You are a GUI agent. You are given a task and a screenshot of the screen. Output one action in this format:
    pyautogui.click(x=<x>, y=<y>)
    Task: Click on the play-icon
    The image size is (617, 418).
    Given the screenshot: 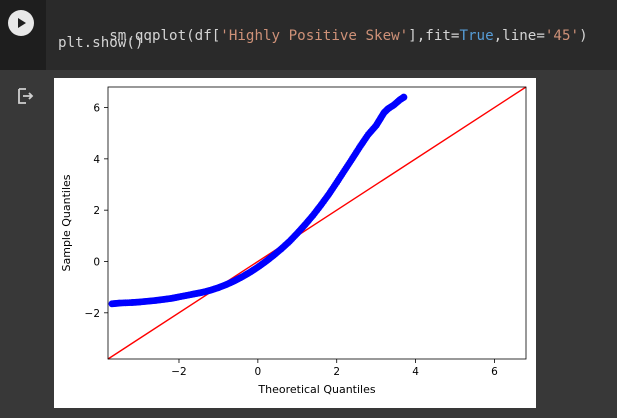 What is the action you would take?
    pyautogui.click(x=22, y=23)
    